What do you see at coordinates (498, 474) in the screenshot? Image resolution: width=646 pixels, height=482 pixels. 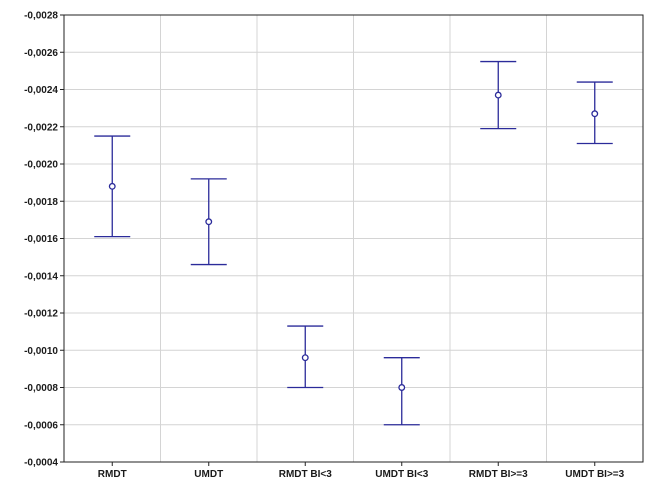 I see `x-tick-label: RMDT BI>=3` at bounding box center [498, 474].